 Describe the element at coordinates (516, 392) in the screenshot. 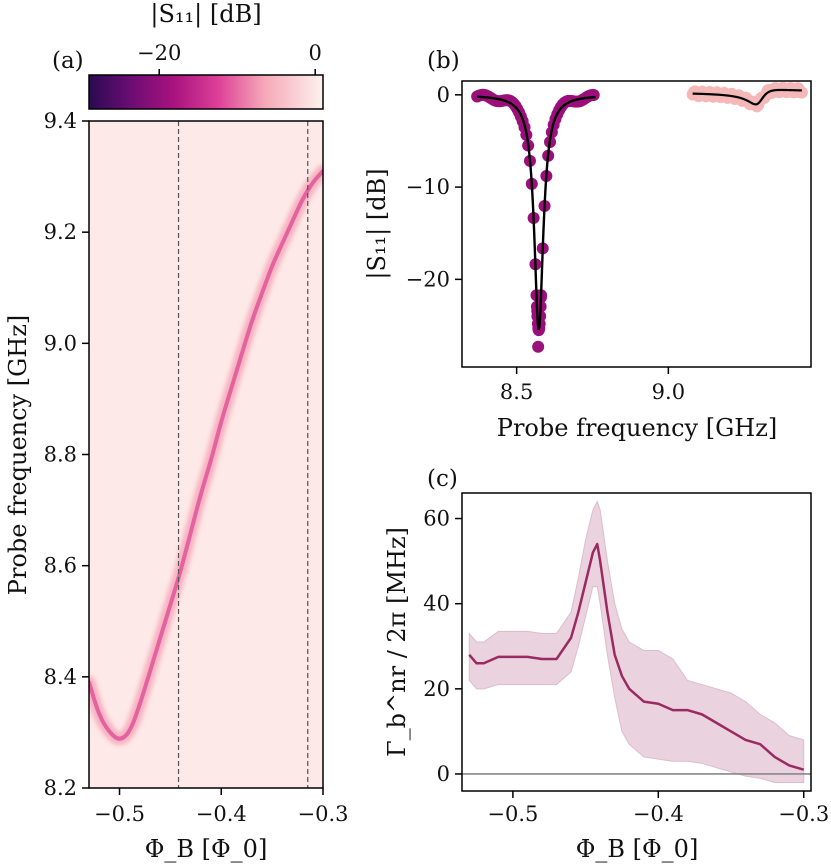

I see `x-tick-label: 8.5` at that location.